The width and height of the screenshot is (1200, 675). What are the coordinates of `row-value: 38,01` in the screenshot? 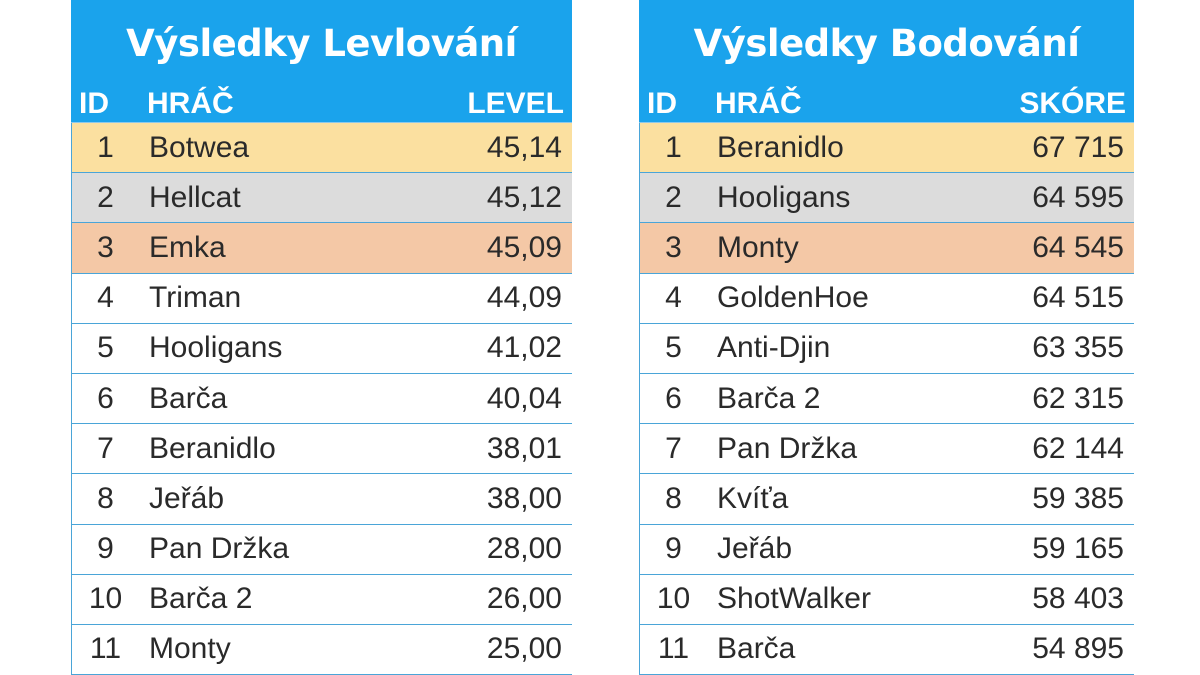 It's located at (524, 448).